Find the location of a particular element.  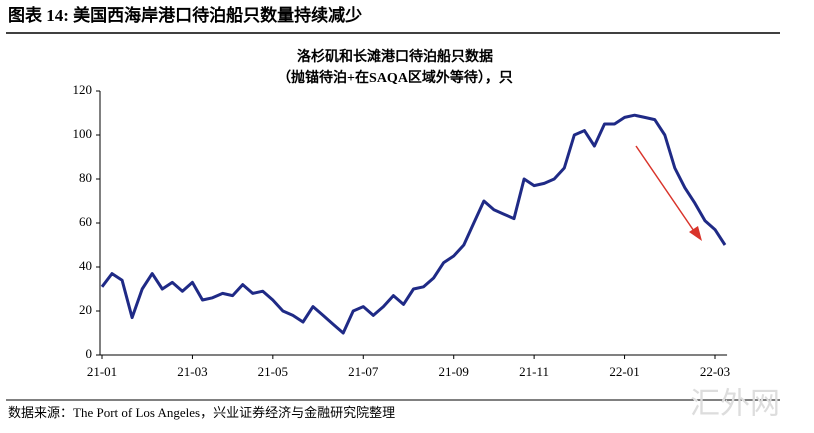

x-tick-label: 22-01 is located at coordinates (624, 371).